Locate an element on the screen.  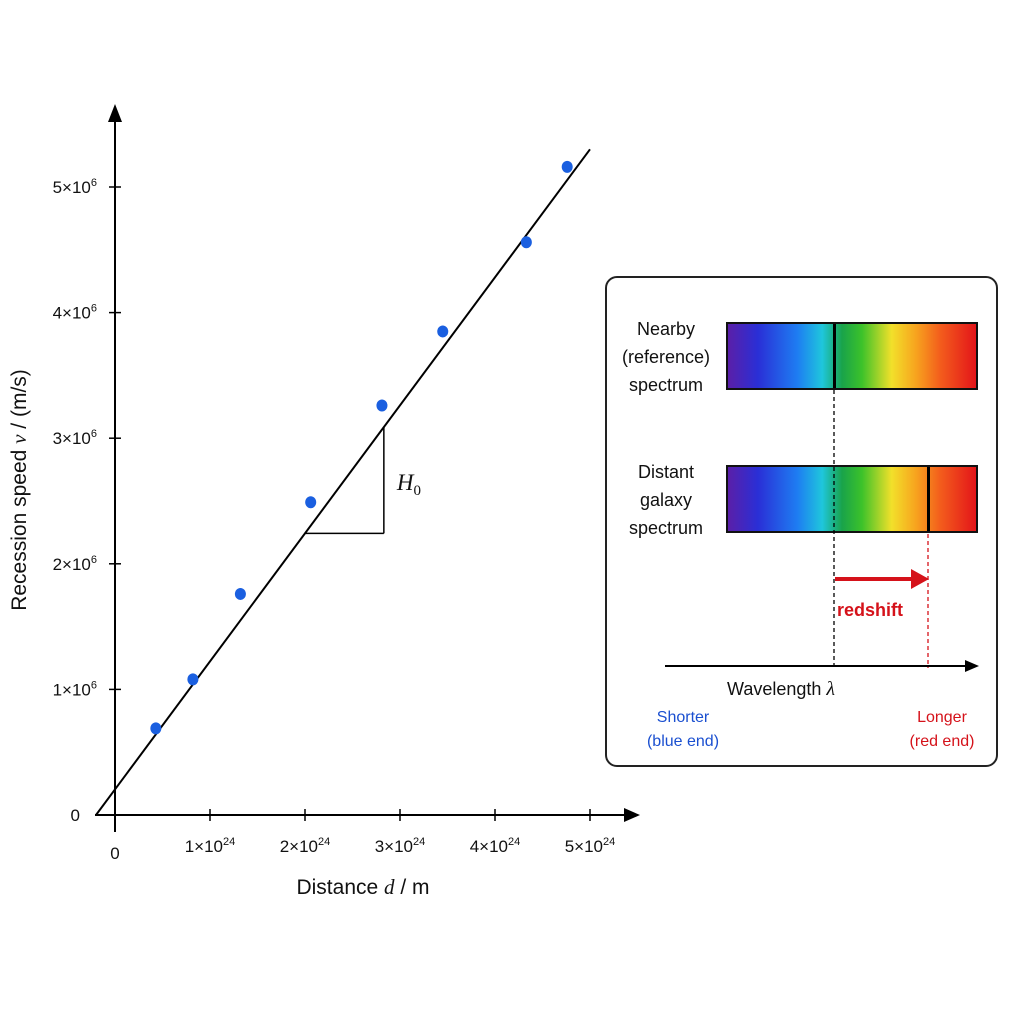
x-axis-arrow is located at coordinates (632, 815).